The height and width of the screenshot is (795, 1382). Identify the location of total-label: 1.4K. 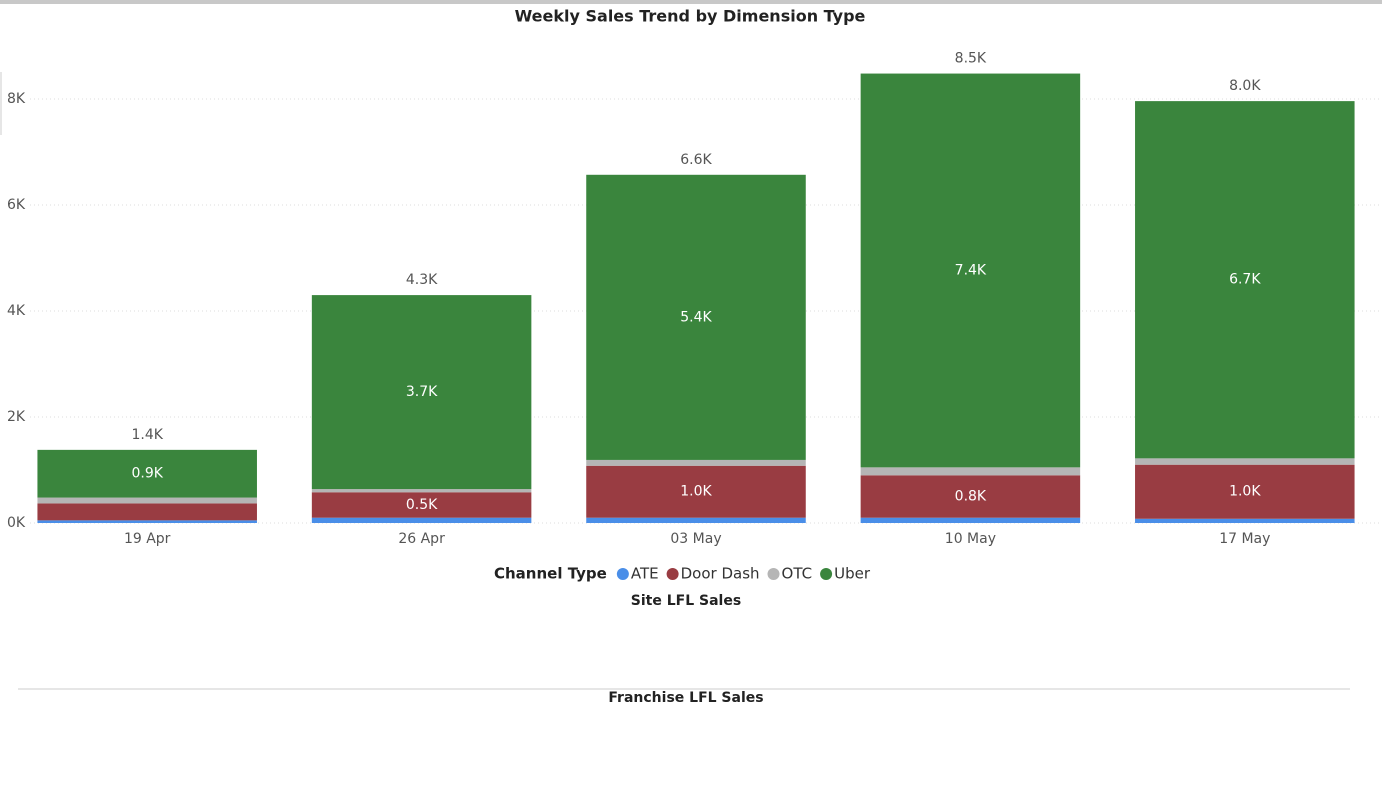
(147, 435).